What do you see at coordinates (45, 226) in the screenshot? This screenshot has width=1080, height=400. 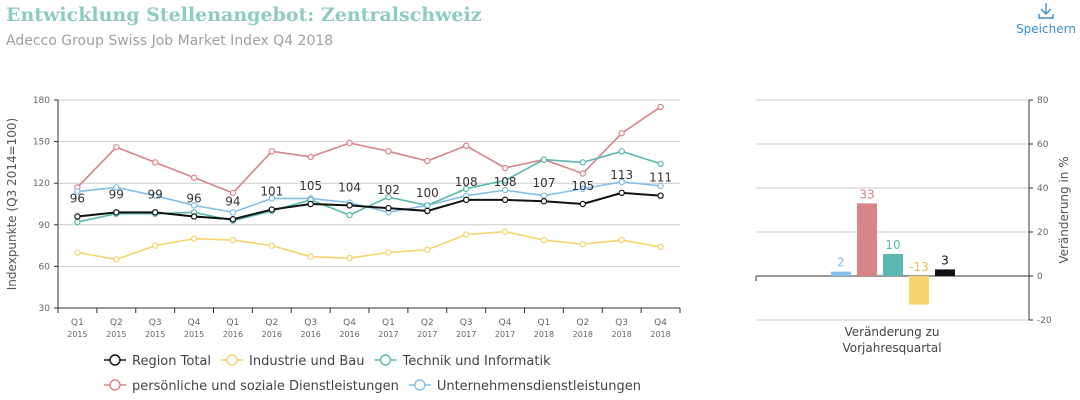 I see `y-tick-label: 90` at bounding box center [45, 226].